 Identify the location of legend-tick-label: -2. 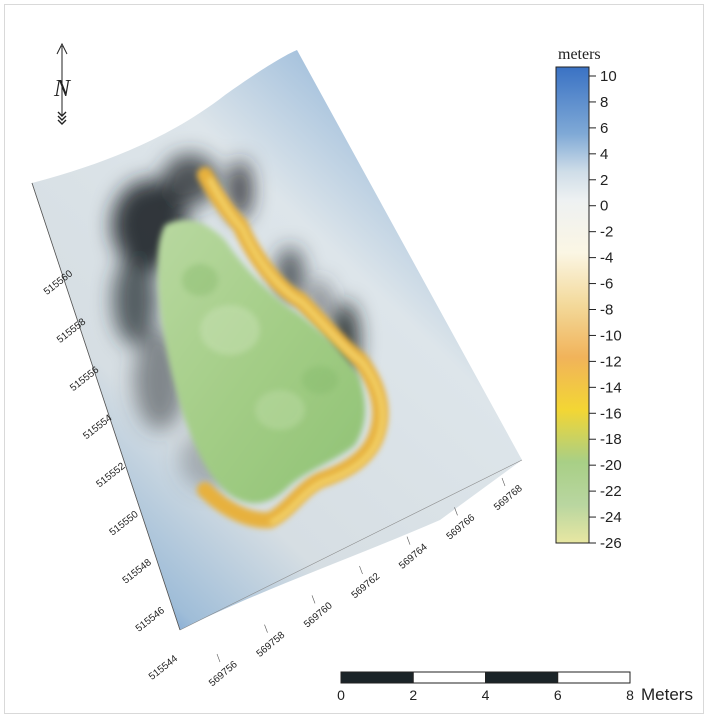
(606, 232).